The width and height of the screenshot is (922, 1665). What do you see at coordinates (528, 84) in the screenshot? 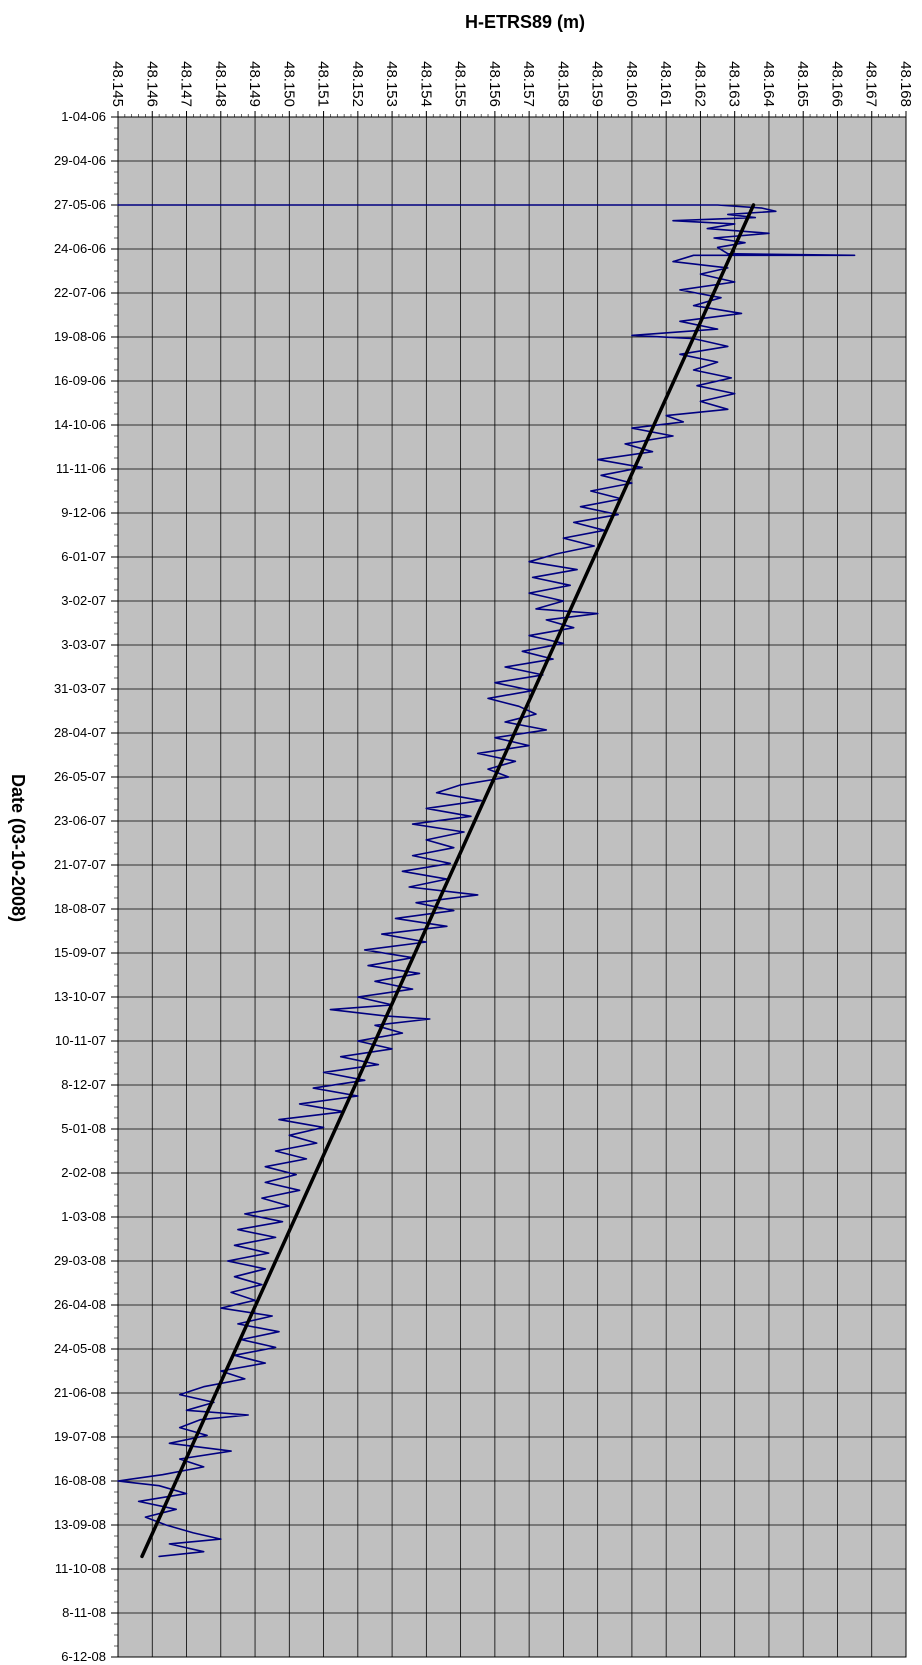
I see `x-tick-label: 48.157` at bounding box center [528, 84].